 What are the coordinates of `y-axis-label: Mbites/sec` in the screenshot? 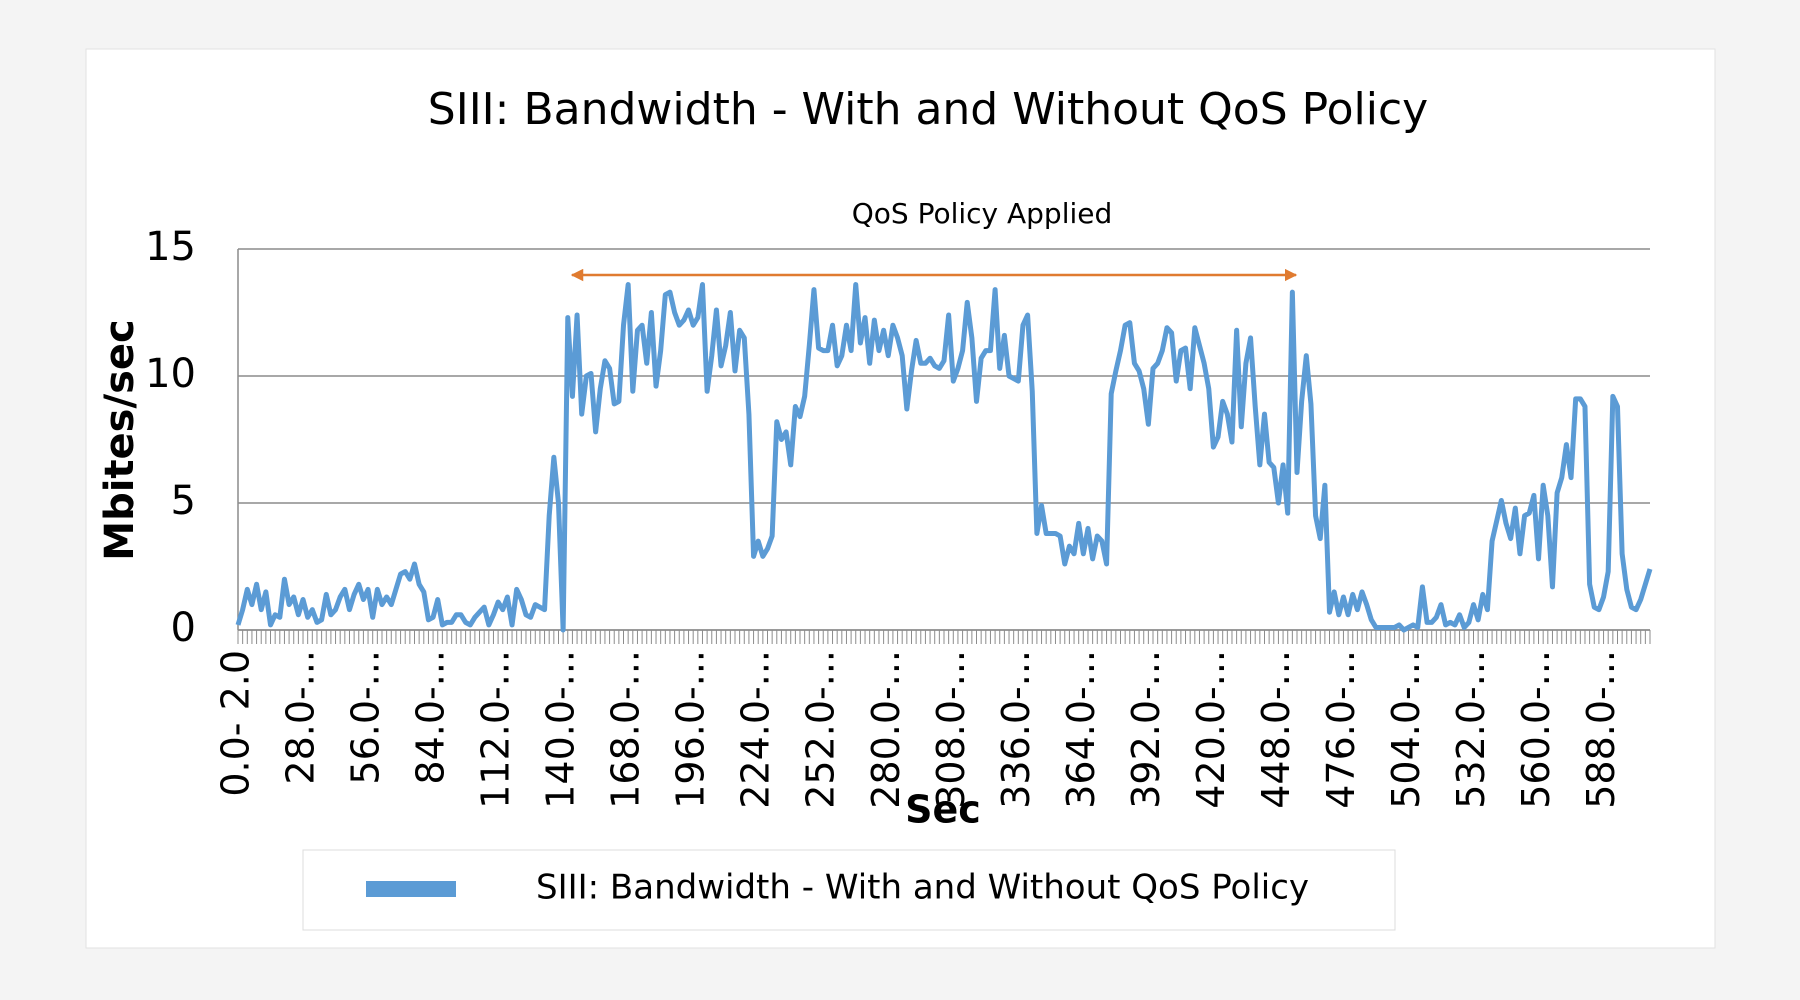 It's located at (120, 439).